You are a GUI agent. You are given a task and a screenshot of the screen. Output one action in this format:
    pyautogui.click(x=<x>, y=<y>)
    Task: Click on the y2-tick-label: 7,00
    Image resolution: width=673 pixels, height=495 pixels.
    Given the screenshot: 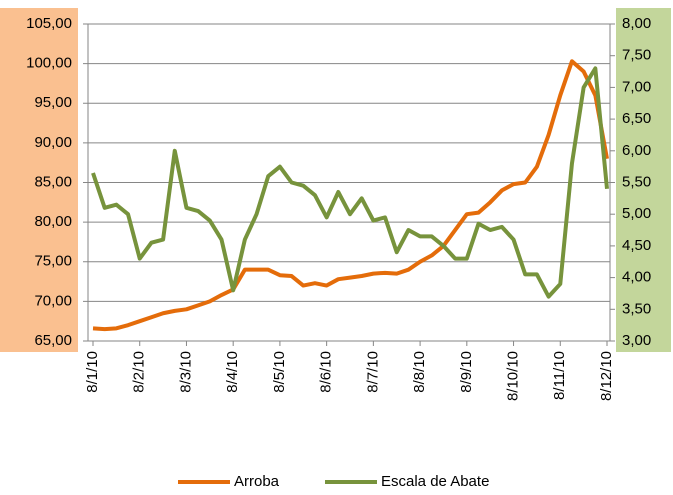 What is the action you would take?
    pyautogui.click(x=636, y=86)
    